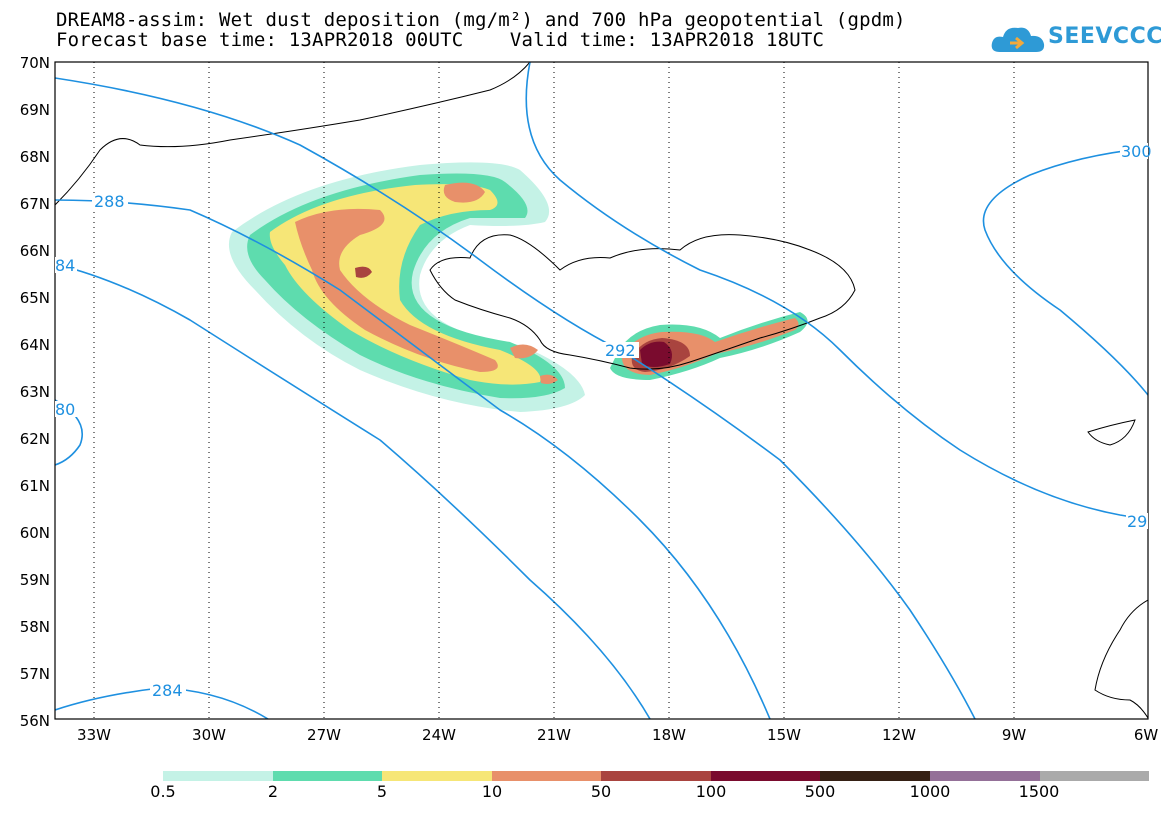  I want to click on longitude-labels: 33W 30W 27W 24W 21W 18W 15W 12W 9W 6W, so click(617, 735).